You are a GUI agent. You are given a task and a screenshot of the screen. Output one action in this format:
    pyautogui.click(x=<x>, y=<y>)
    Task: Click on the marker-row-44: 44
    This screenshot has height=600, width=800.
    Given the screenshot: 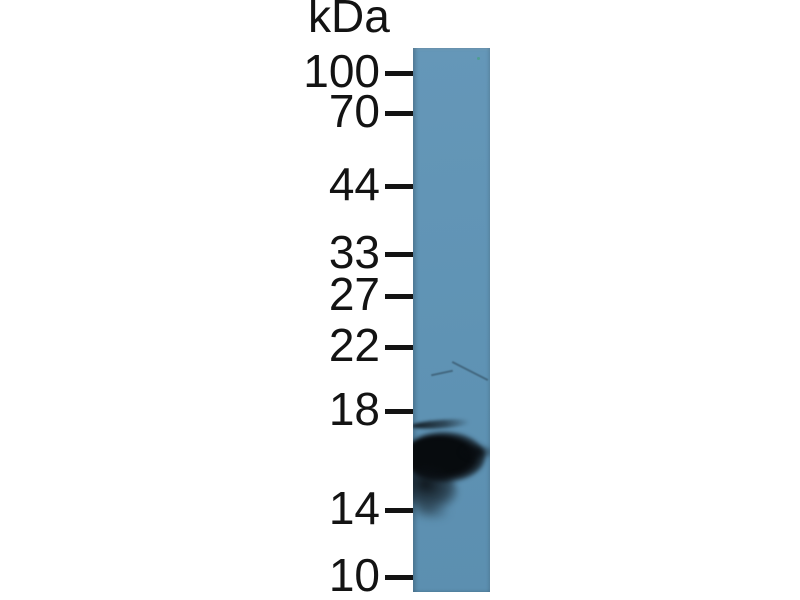 What is the action you would take?
    pyautogui.click(x=337, y=184)
    